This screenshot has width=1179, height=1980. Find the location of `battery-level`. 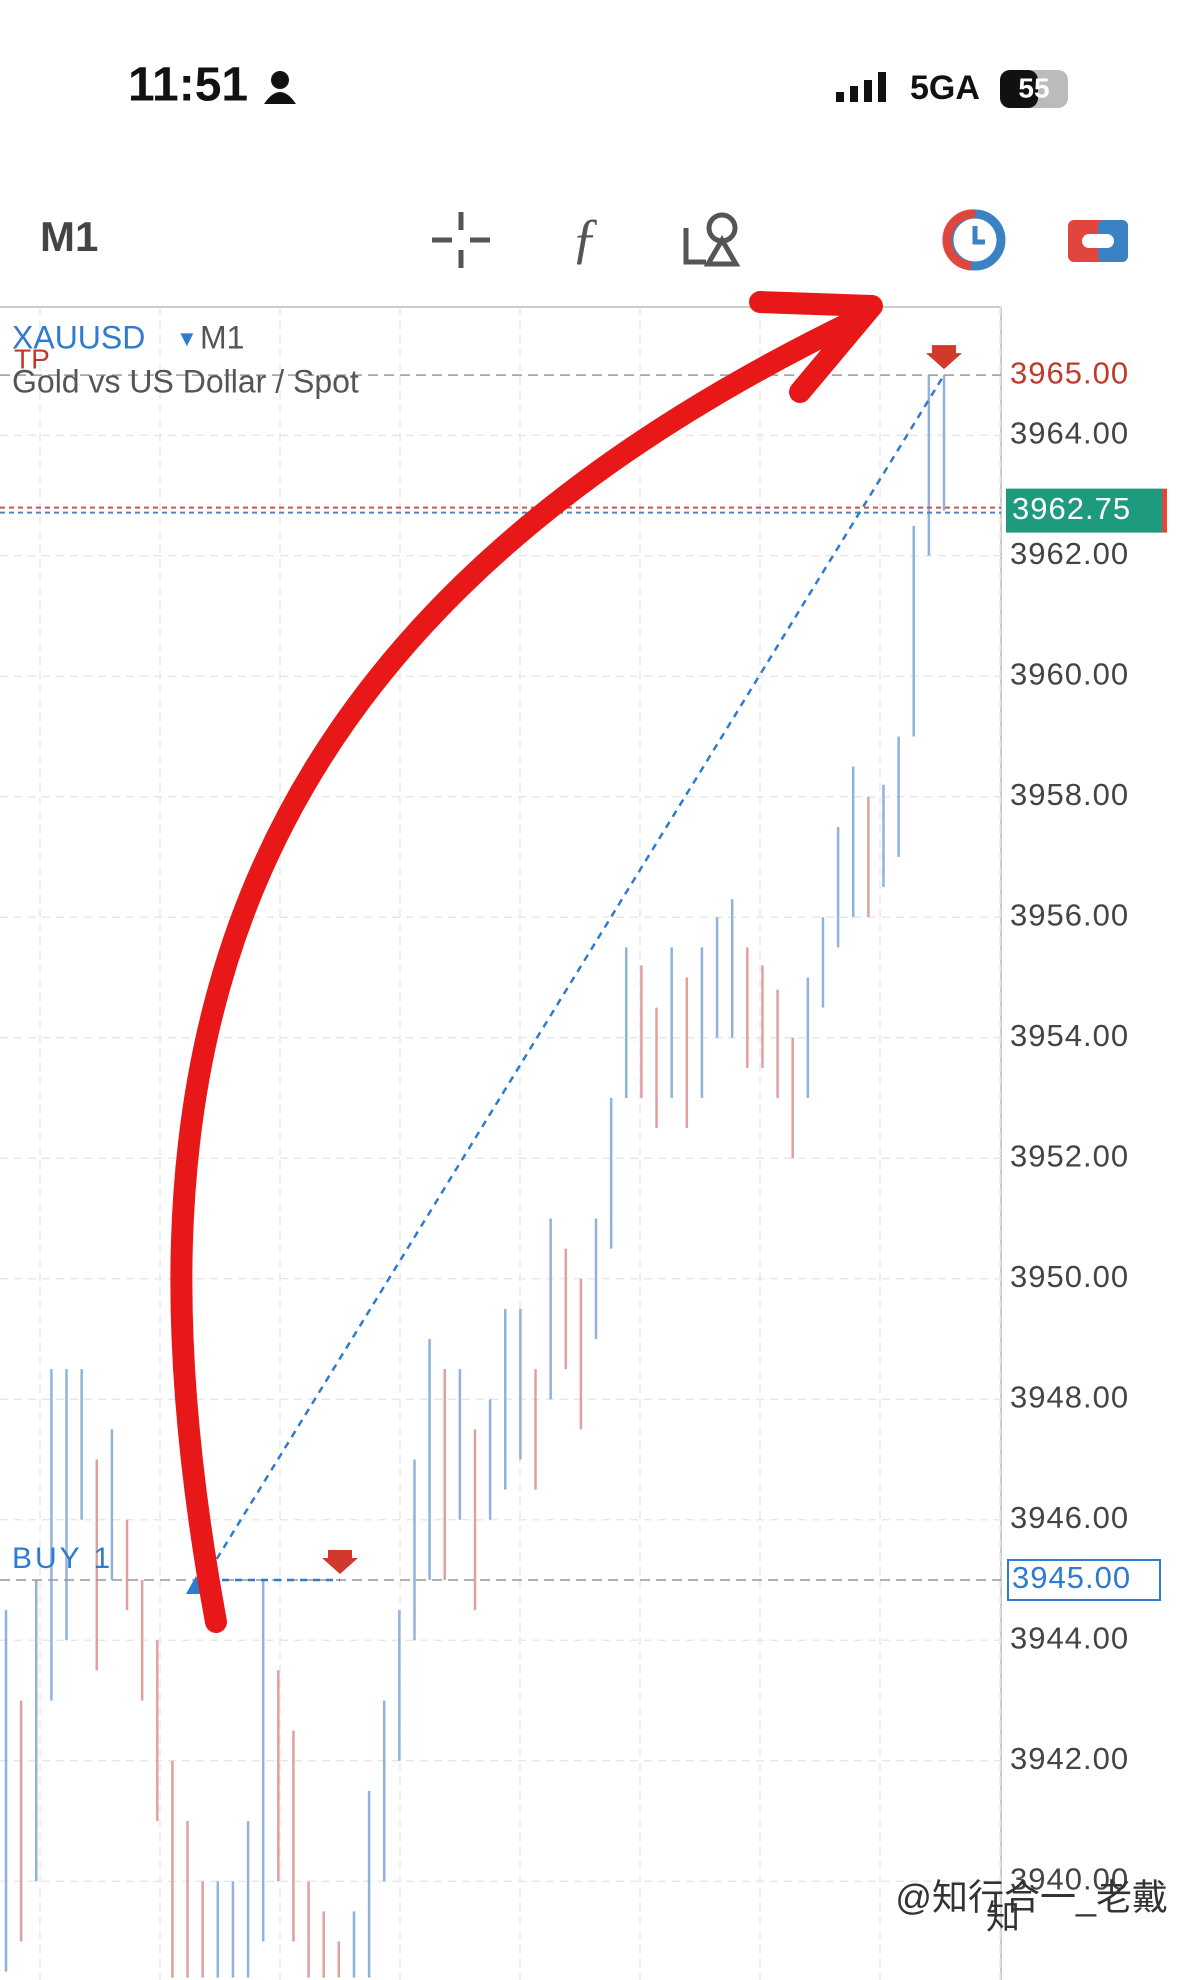

battery-level is located at coordinates (1019, 89).